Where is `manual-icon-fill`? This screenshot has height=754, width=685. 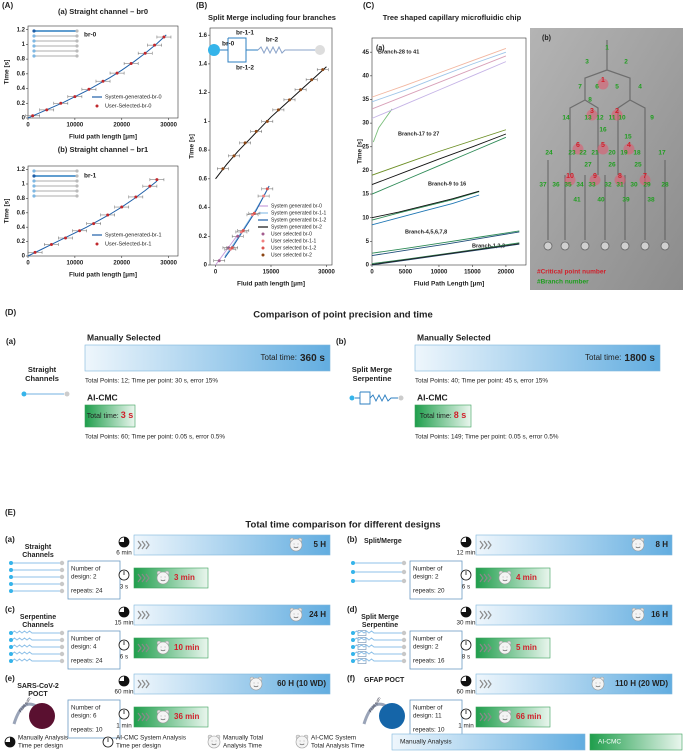 manual-icon-fill is located at coordinates (466, 612).